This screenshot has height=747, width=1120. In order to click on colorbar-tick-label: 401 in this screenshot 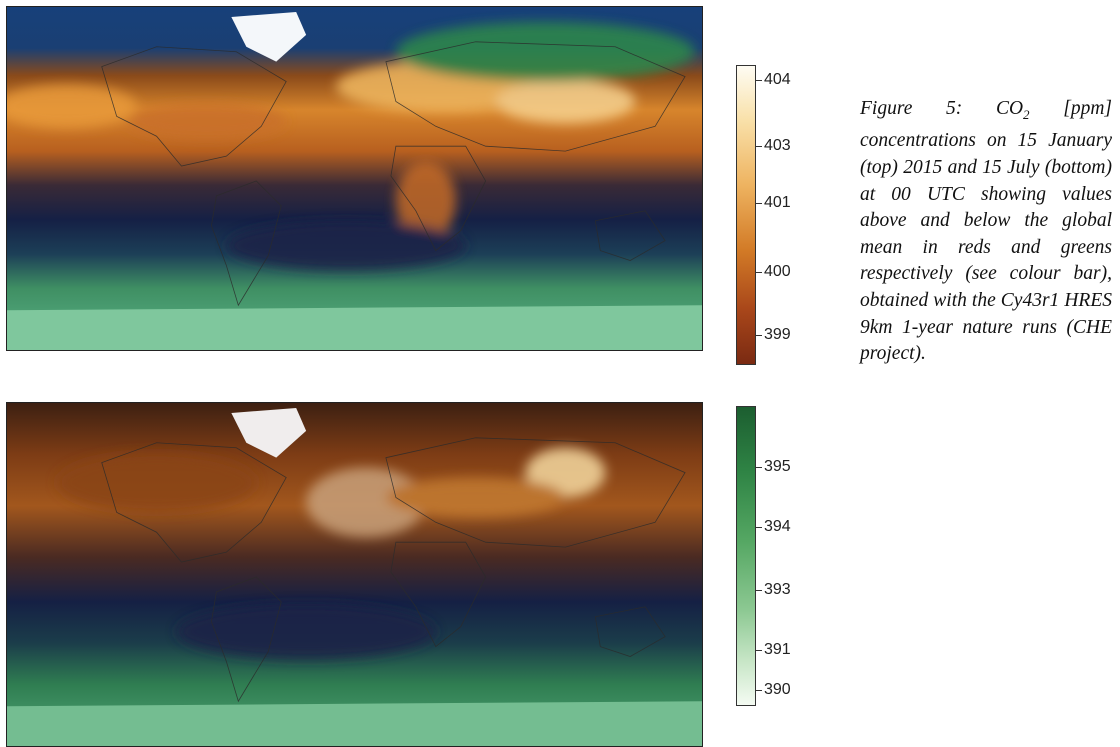, I will do `click(777, 202)`.